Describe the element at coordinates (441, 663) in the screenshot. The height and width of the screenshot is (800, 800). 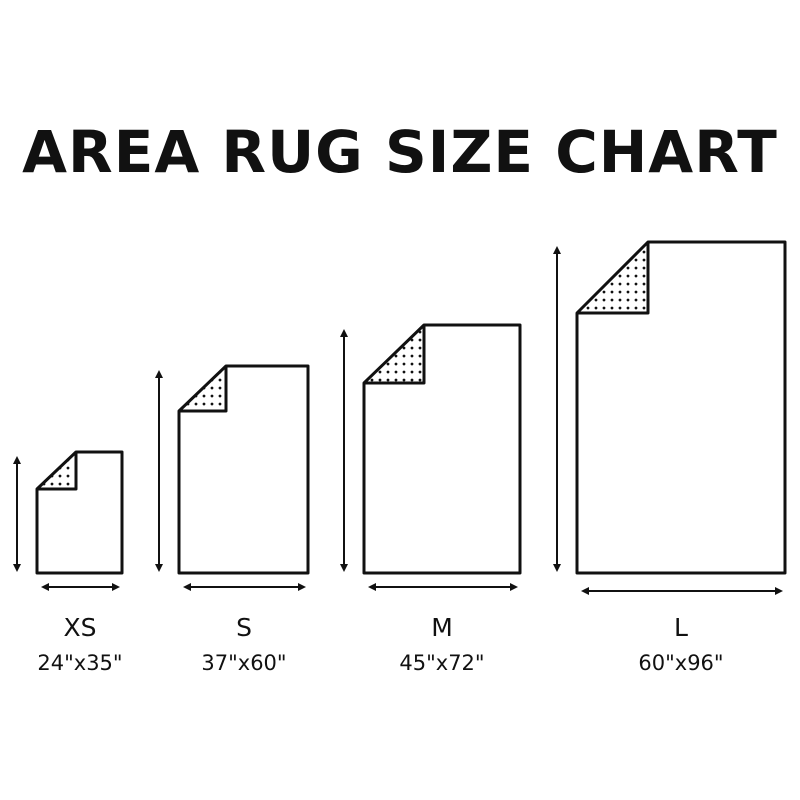
I see `dimensions-label: 45"x72"` at that location.